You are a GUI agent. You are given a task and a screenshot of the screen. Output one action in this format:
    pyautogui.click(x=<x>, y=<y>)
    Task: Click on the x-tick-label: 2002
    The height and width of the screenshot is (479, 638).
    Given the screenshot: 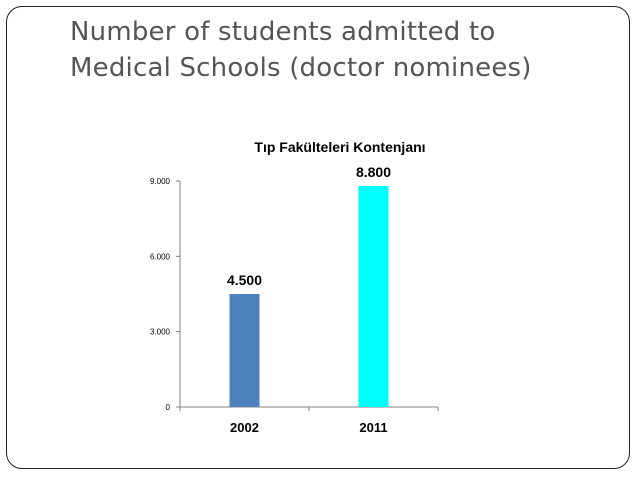 What is the action you would take?
    pyautogui.click(x=244, y=427)
    